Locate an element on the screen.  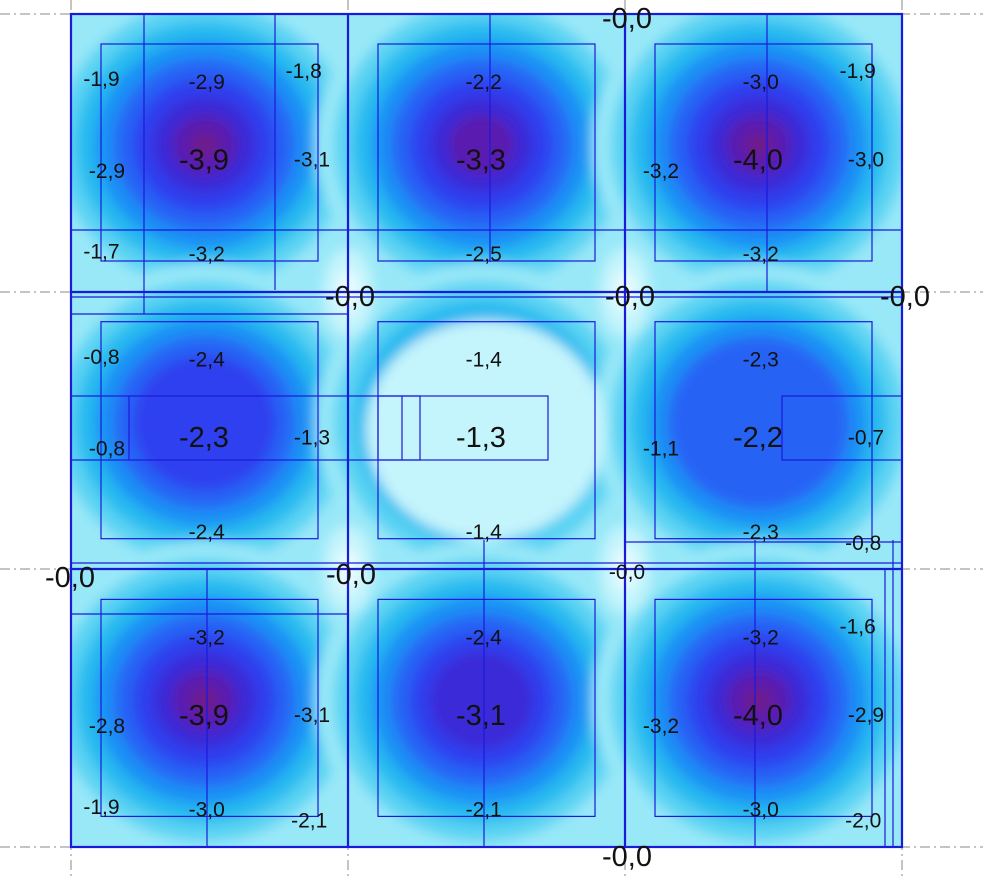
cell-value-south: -2,1 is located at coordinates (484, 810).